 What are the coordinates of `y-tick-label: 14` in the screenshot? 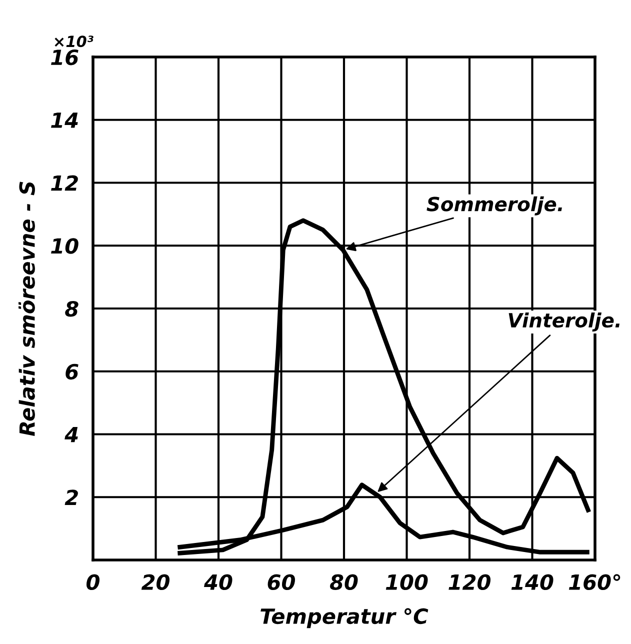 It's located at (64, 120).